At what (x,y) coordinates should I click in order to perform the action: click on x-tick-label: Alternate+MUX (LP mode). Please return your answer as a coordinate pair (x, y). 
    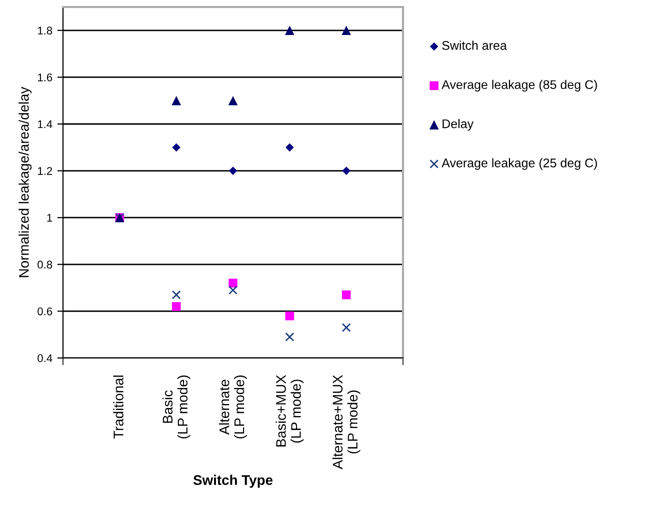
    Looking at the image, I should click on (346, 422).